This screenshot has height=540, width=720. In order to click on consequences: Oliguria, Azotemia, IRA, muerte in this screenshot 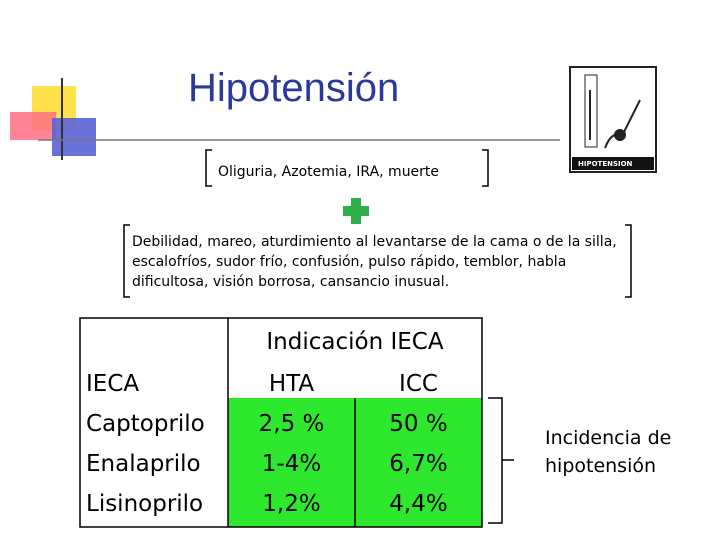, I will do `click(329, 172)`.